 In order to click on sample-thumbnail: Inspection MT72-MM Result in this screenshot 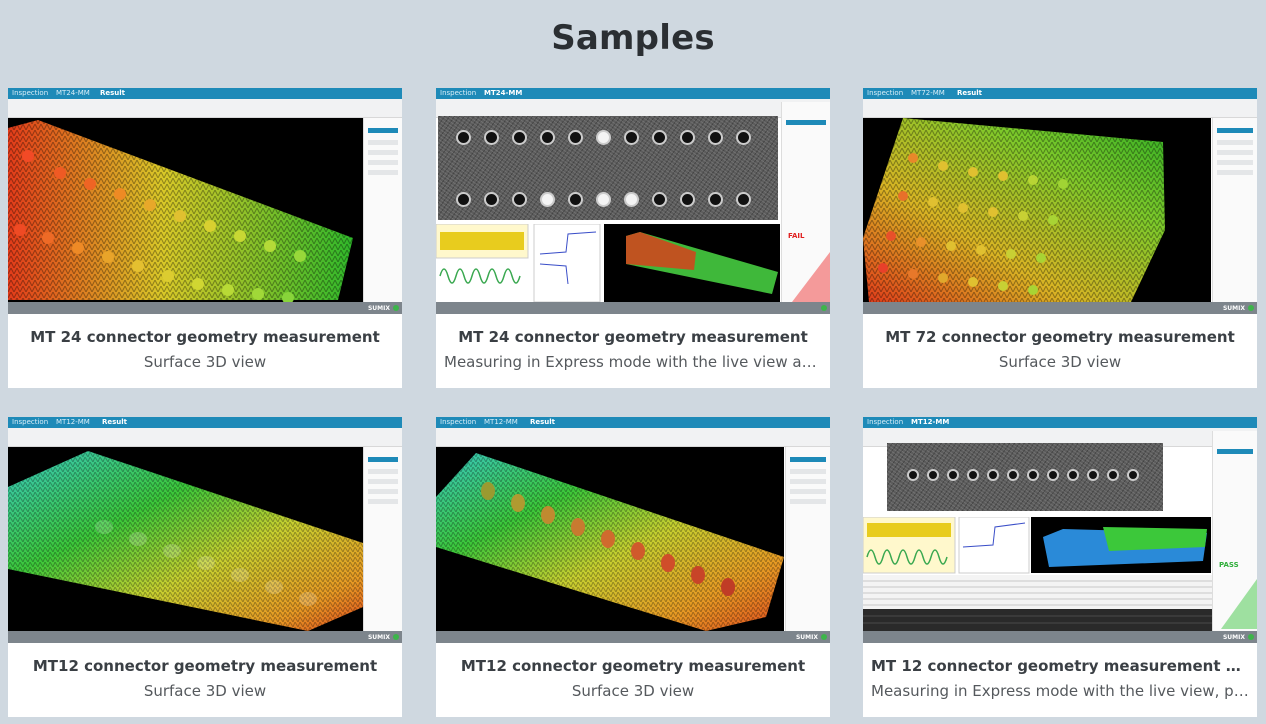, I will do `click(1060, 201)`.